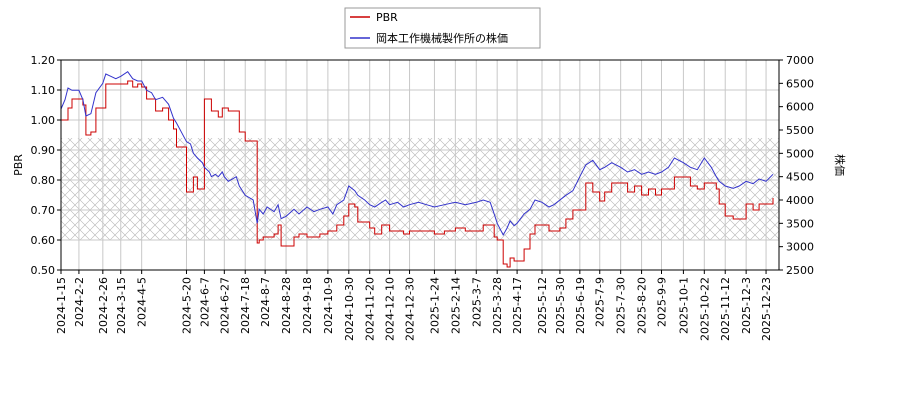  What do you see at coordinates (43, 240) in the screenshot?
I see `left-tick-label: 0.60` at bounding box center [43, 240].